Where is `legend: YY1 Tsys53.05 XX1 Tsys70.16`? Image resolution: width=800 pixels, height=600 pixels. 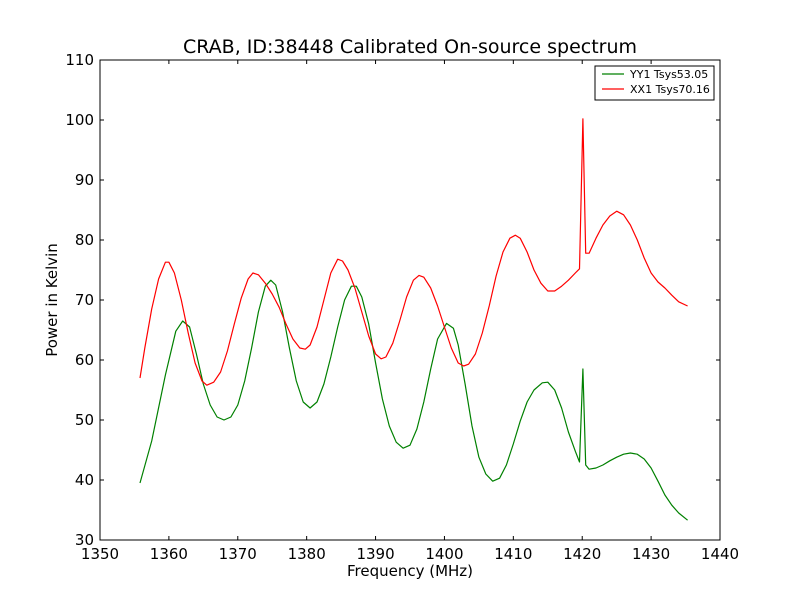 legend: YY1 Tsys53.05 XX1 Tsys70.16 is located at coordinates (654, 83).